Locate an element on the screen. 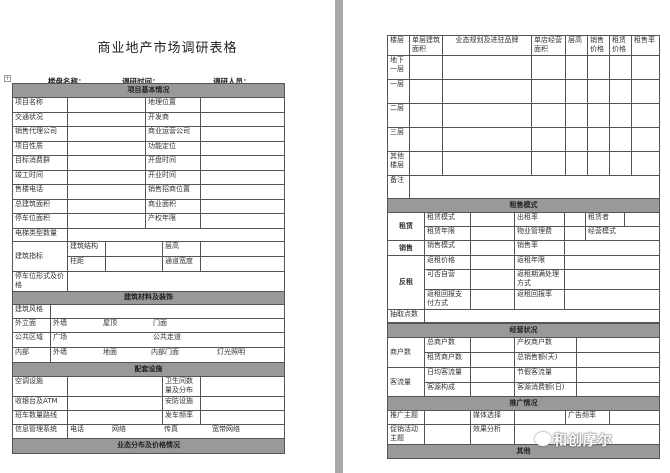 The width and height of the screenshot is (670, 473). commission-field is located at coordinates (542, 316).